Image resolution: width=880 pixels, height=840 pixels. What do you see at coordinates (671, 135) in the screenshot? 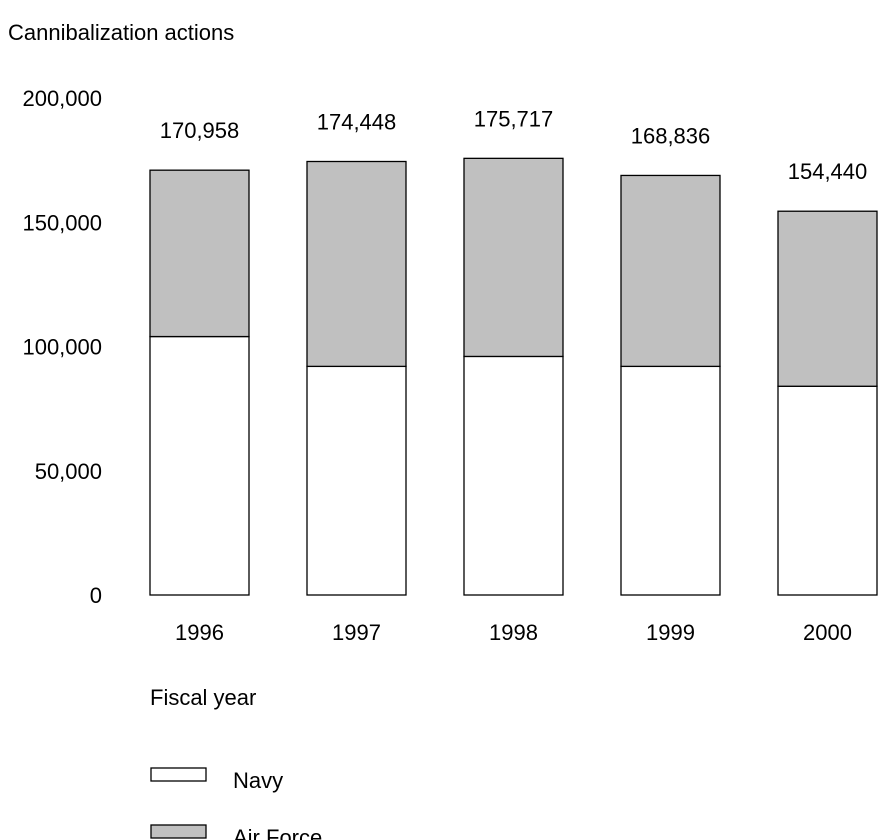
I see `bar-total-label: 168,836` at bounding box center [671, 135].